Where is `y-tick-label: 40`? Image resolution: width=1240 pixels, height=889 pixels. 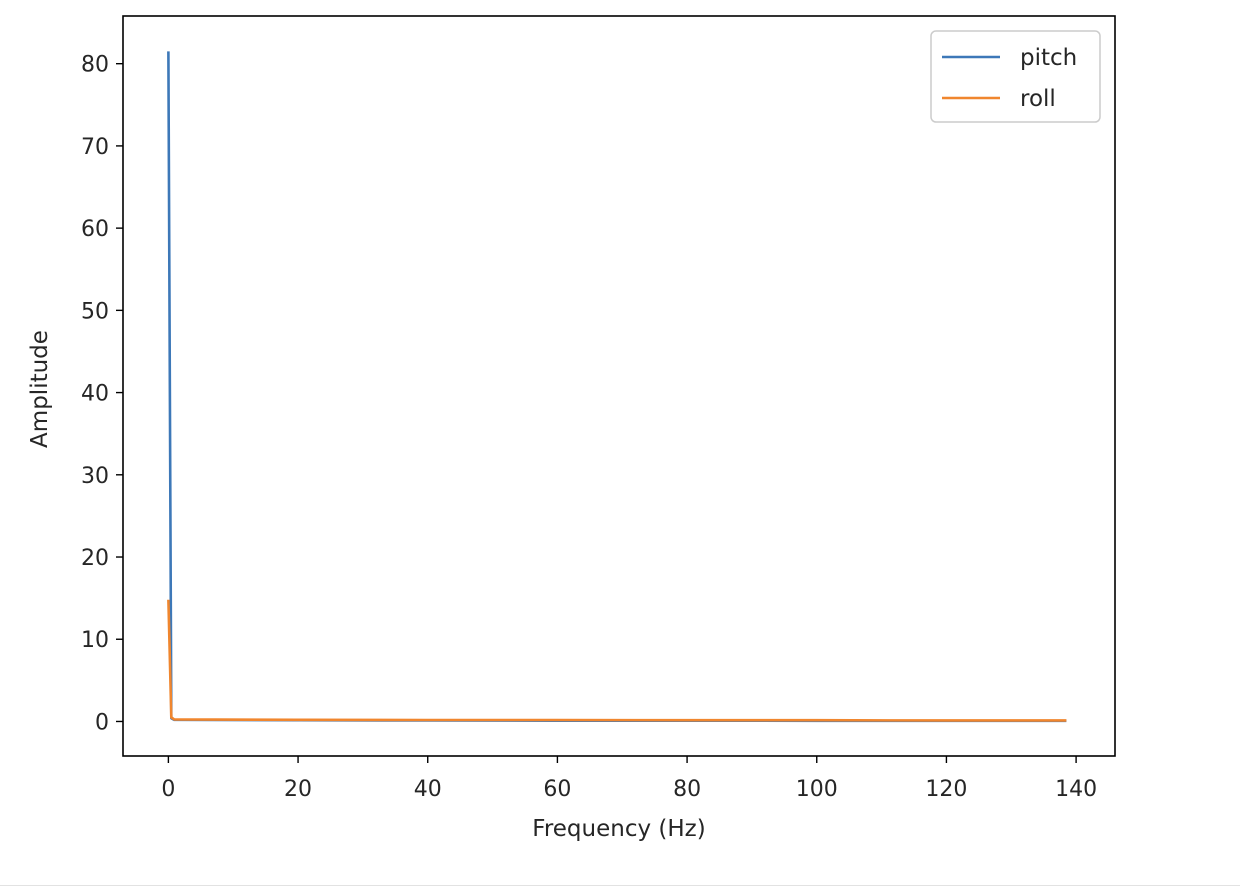
y-tick-label: 40 is located at coordinates (95, 394).